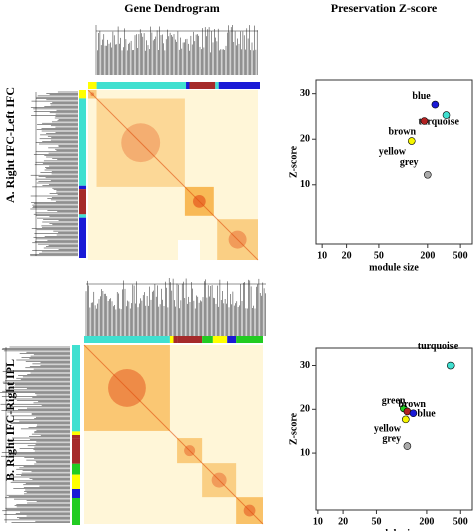 This screenshot has width=474, height=531. Describe the element at coordinates (171, 8) in the screenshot. I see `left-title: Gene Dendrogram` at that location.